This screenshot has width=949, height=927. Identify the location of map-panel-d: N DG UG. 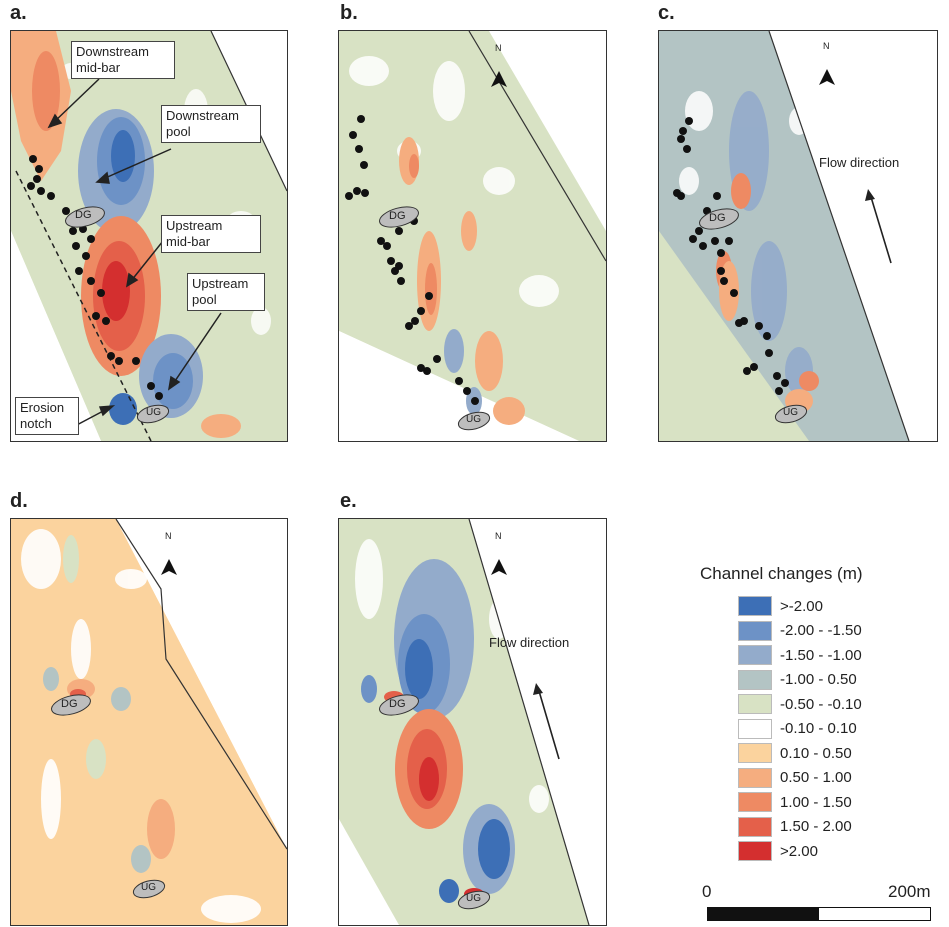
(149, 722).